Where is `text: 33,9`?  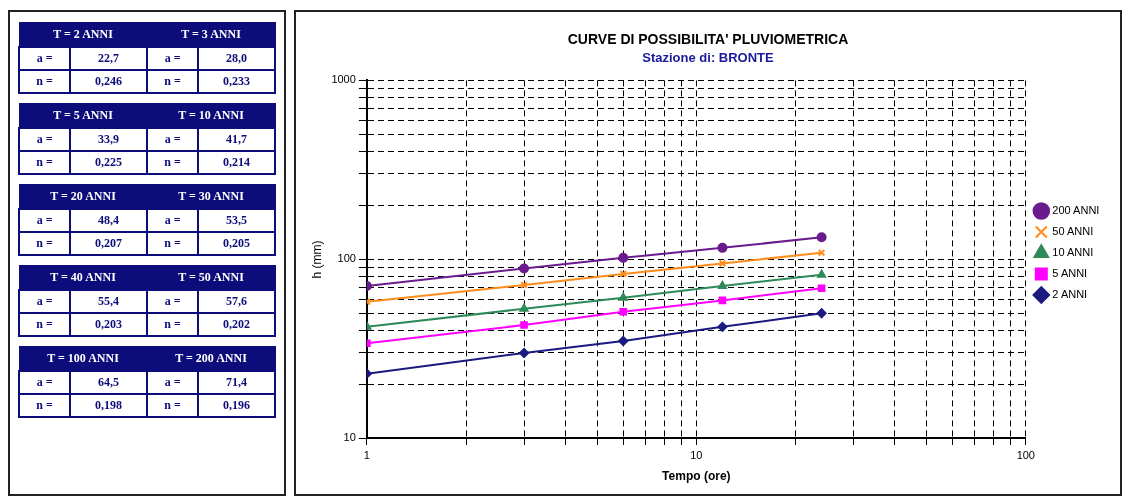 text: 33,9 is located at coordinates (108, 139).